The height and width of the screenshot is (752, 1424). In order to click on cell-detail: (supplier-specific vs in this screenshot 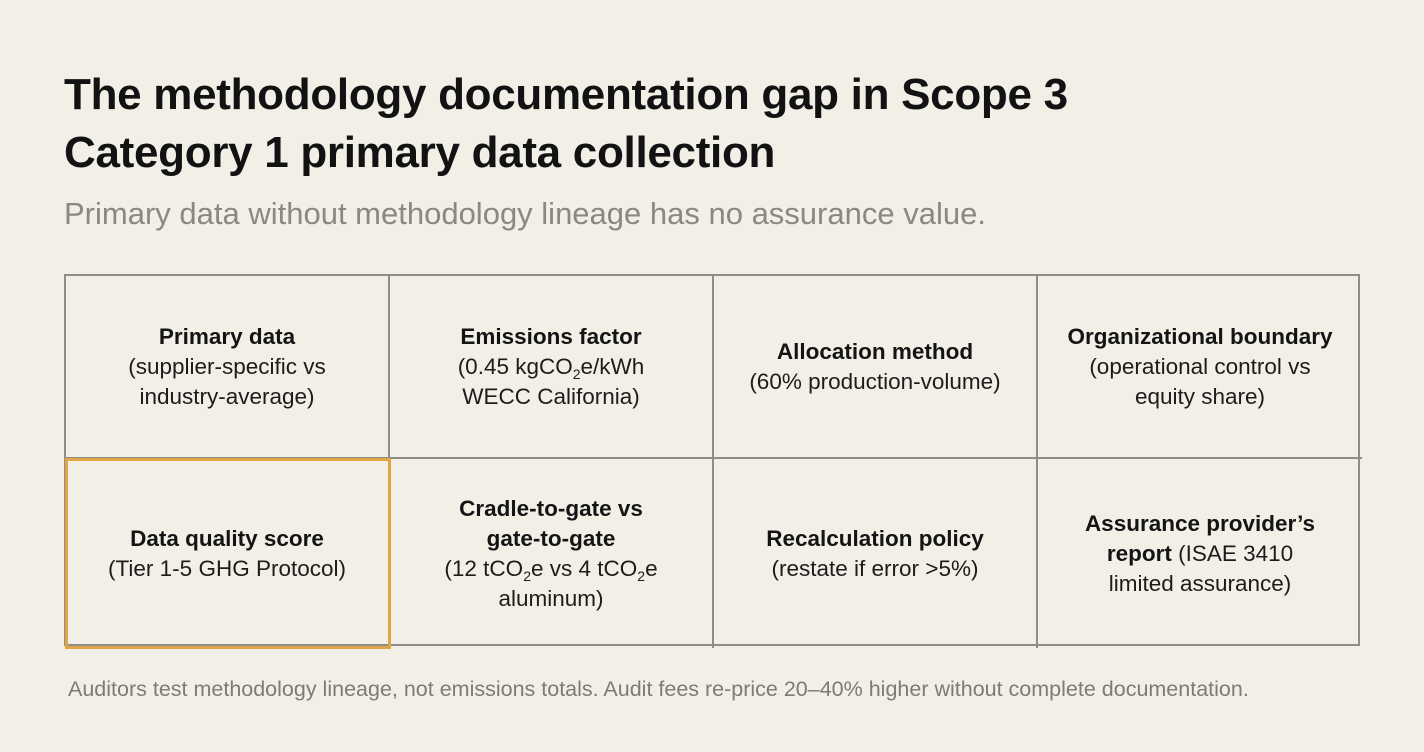, I will do `click(227, 366)`.